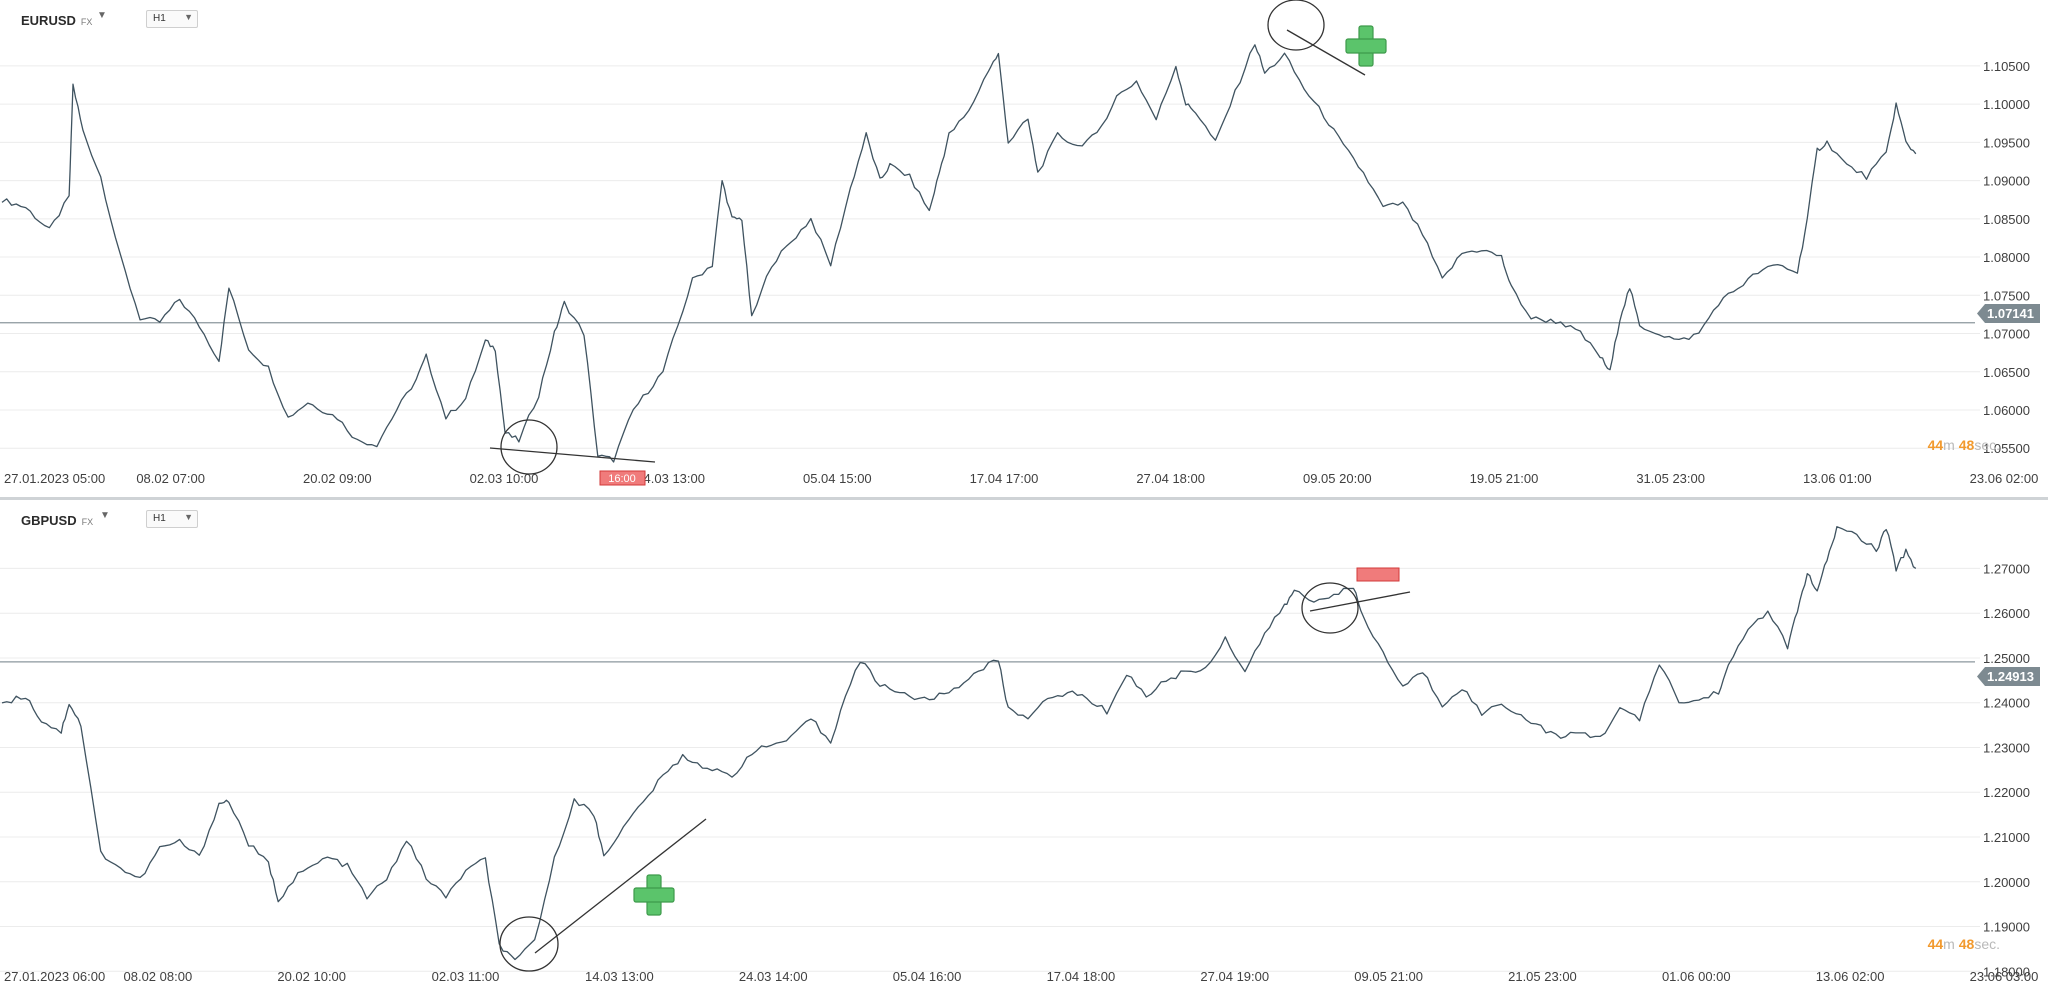 The image size is (2048, 996). Describe the element at coordinates (1696, 976) in the screenshot. I see `x-tick-label: 01.06 00:00` at that location.